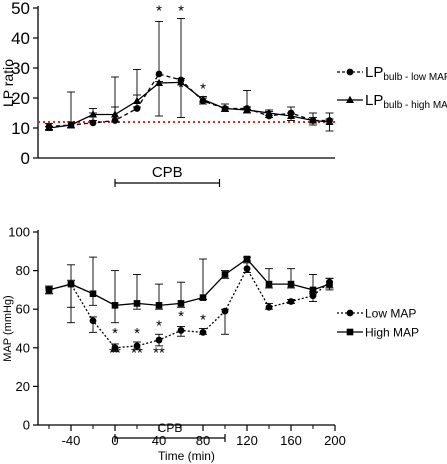  I want to click on y-tick-label: 30, so click(20, 68).